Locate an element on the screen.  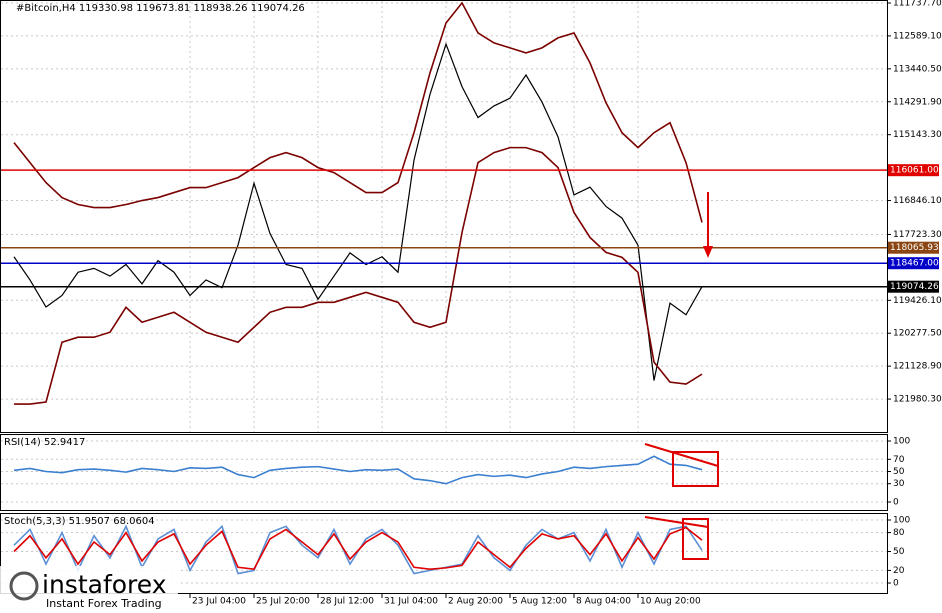
rsi-title: RSI(14) 52.9417 is located at coordinates (44, 442).